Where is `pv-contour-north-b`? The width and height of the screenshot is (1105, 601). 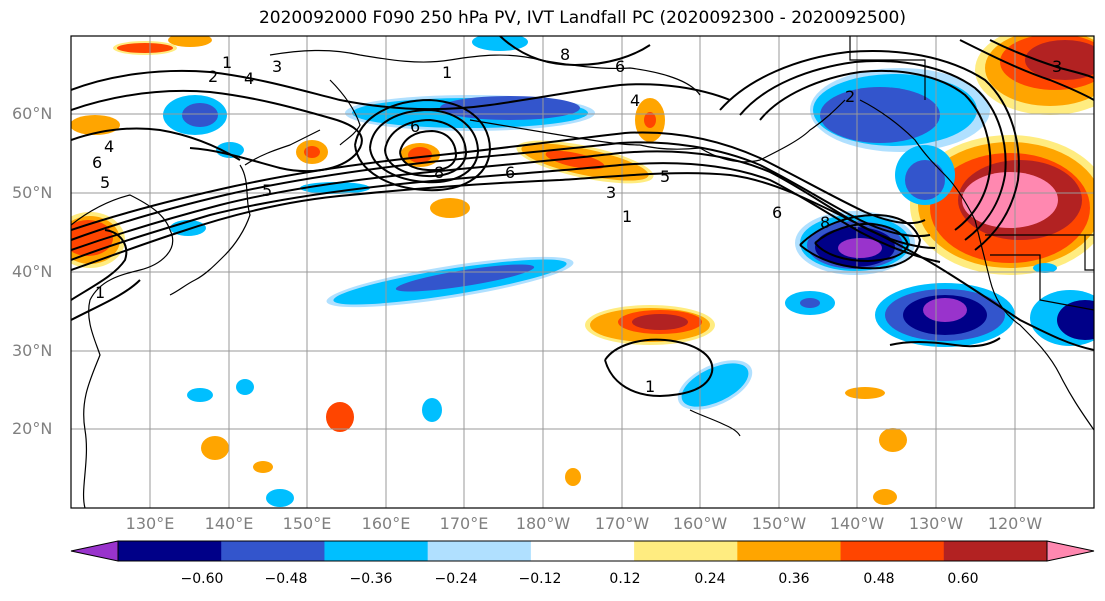
pv-contour-north-b is located at coordinates (217, 131).